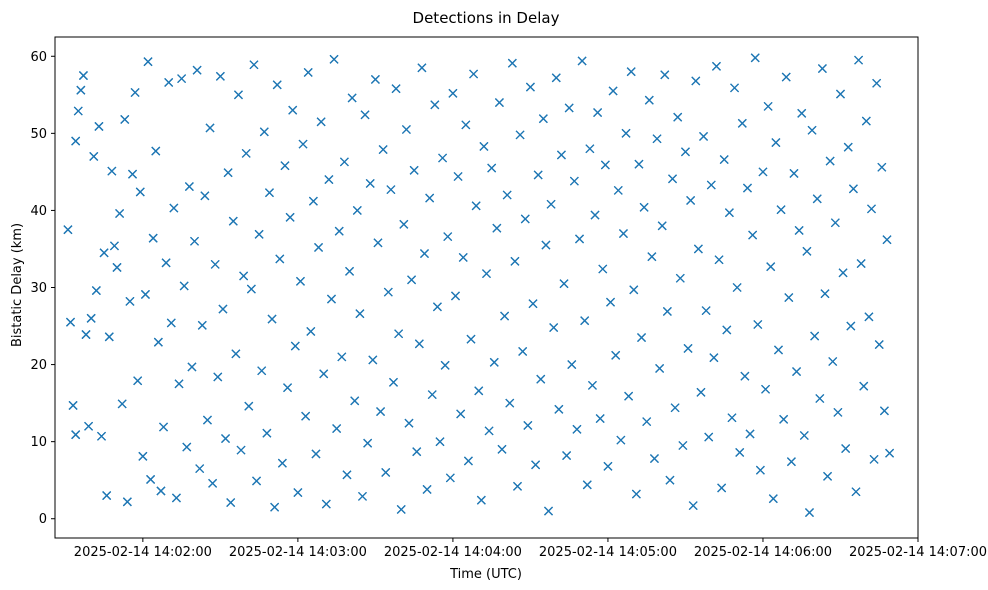 The height and width of the screenshot is (590, 988). What do you see at coordinates (485, 574) in the screenshot?
I see `x-axis-label: Time (UTC)` at bounding box center [485, 574].